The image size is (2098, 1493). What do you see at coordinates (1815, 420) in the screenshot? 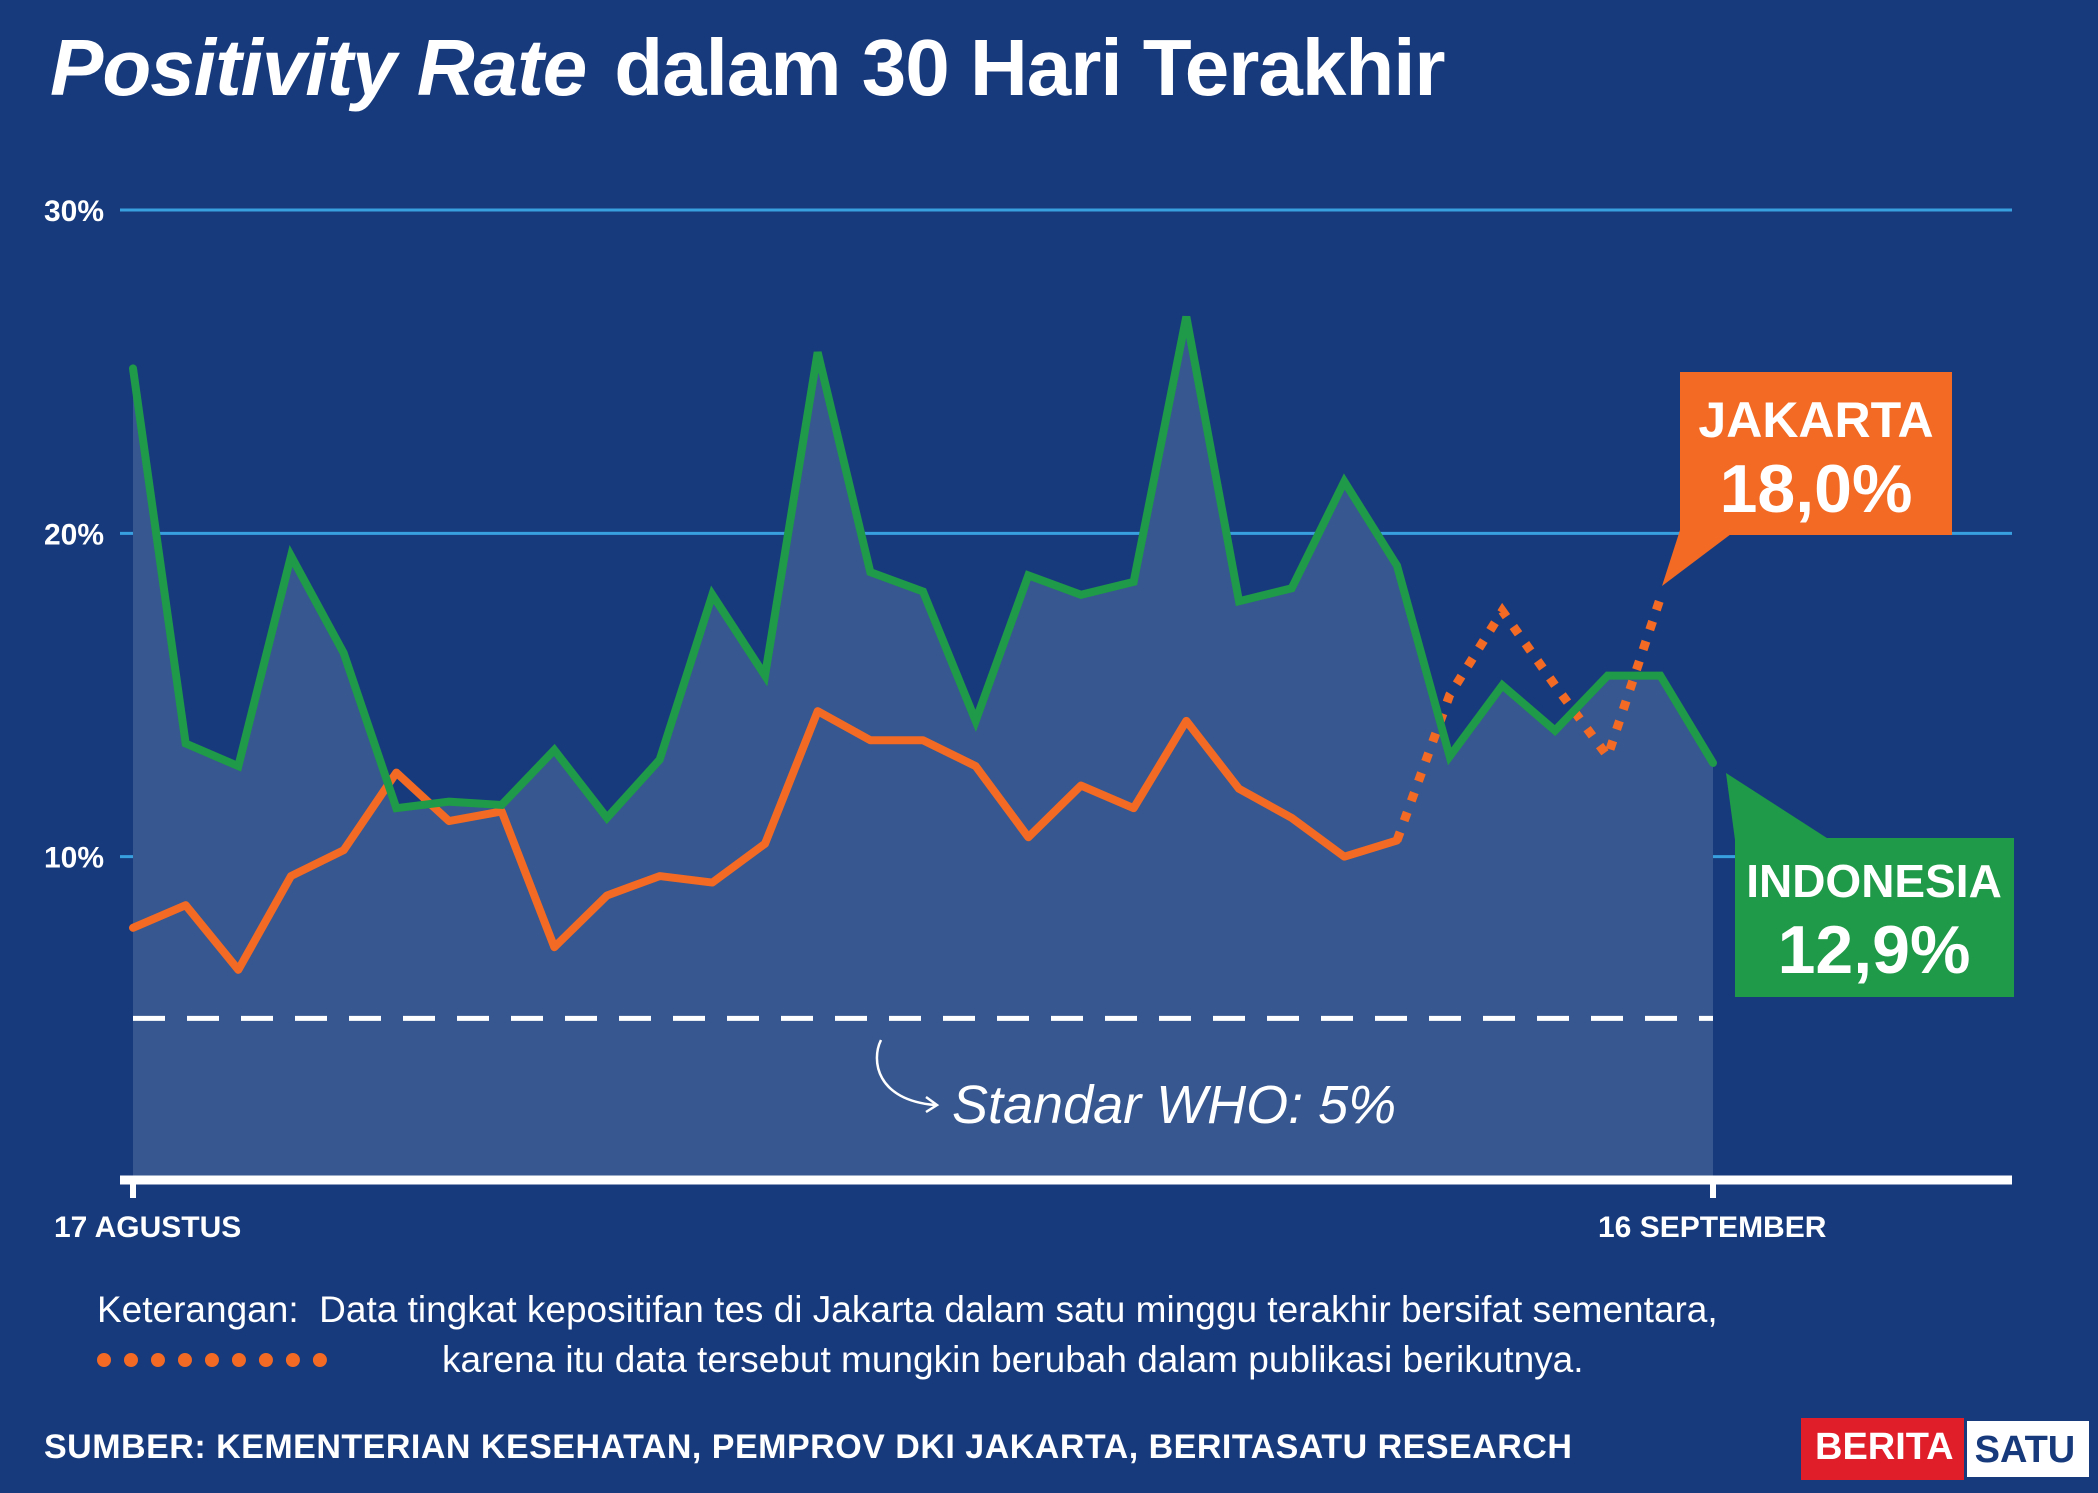
I see `jakarta-callout-name: JAKARTA` at bounding box center [1815, 420].